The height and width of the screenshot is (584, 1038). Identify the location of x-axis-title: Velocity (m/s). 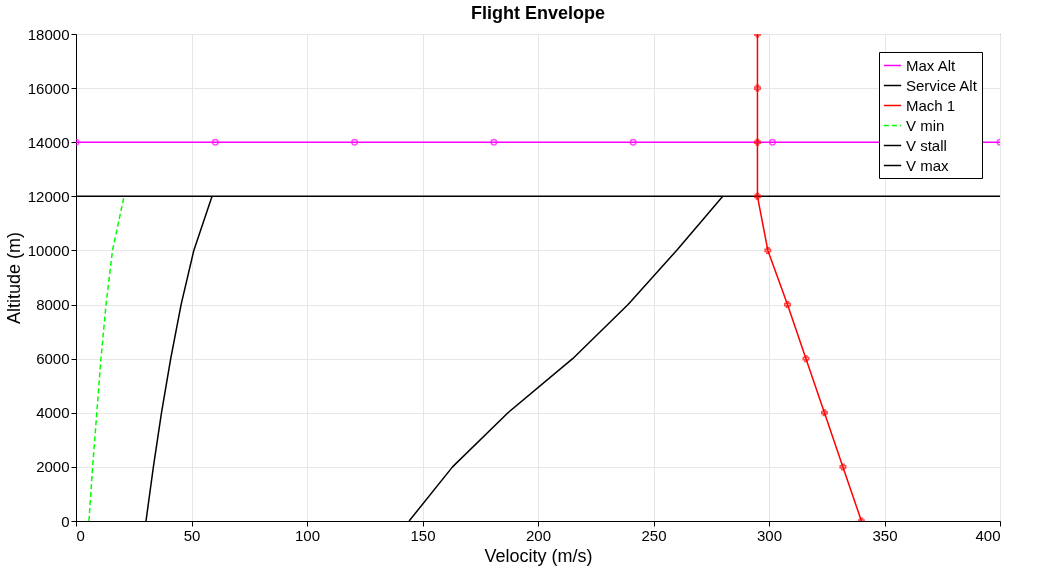
(538, 555).